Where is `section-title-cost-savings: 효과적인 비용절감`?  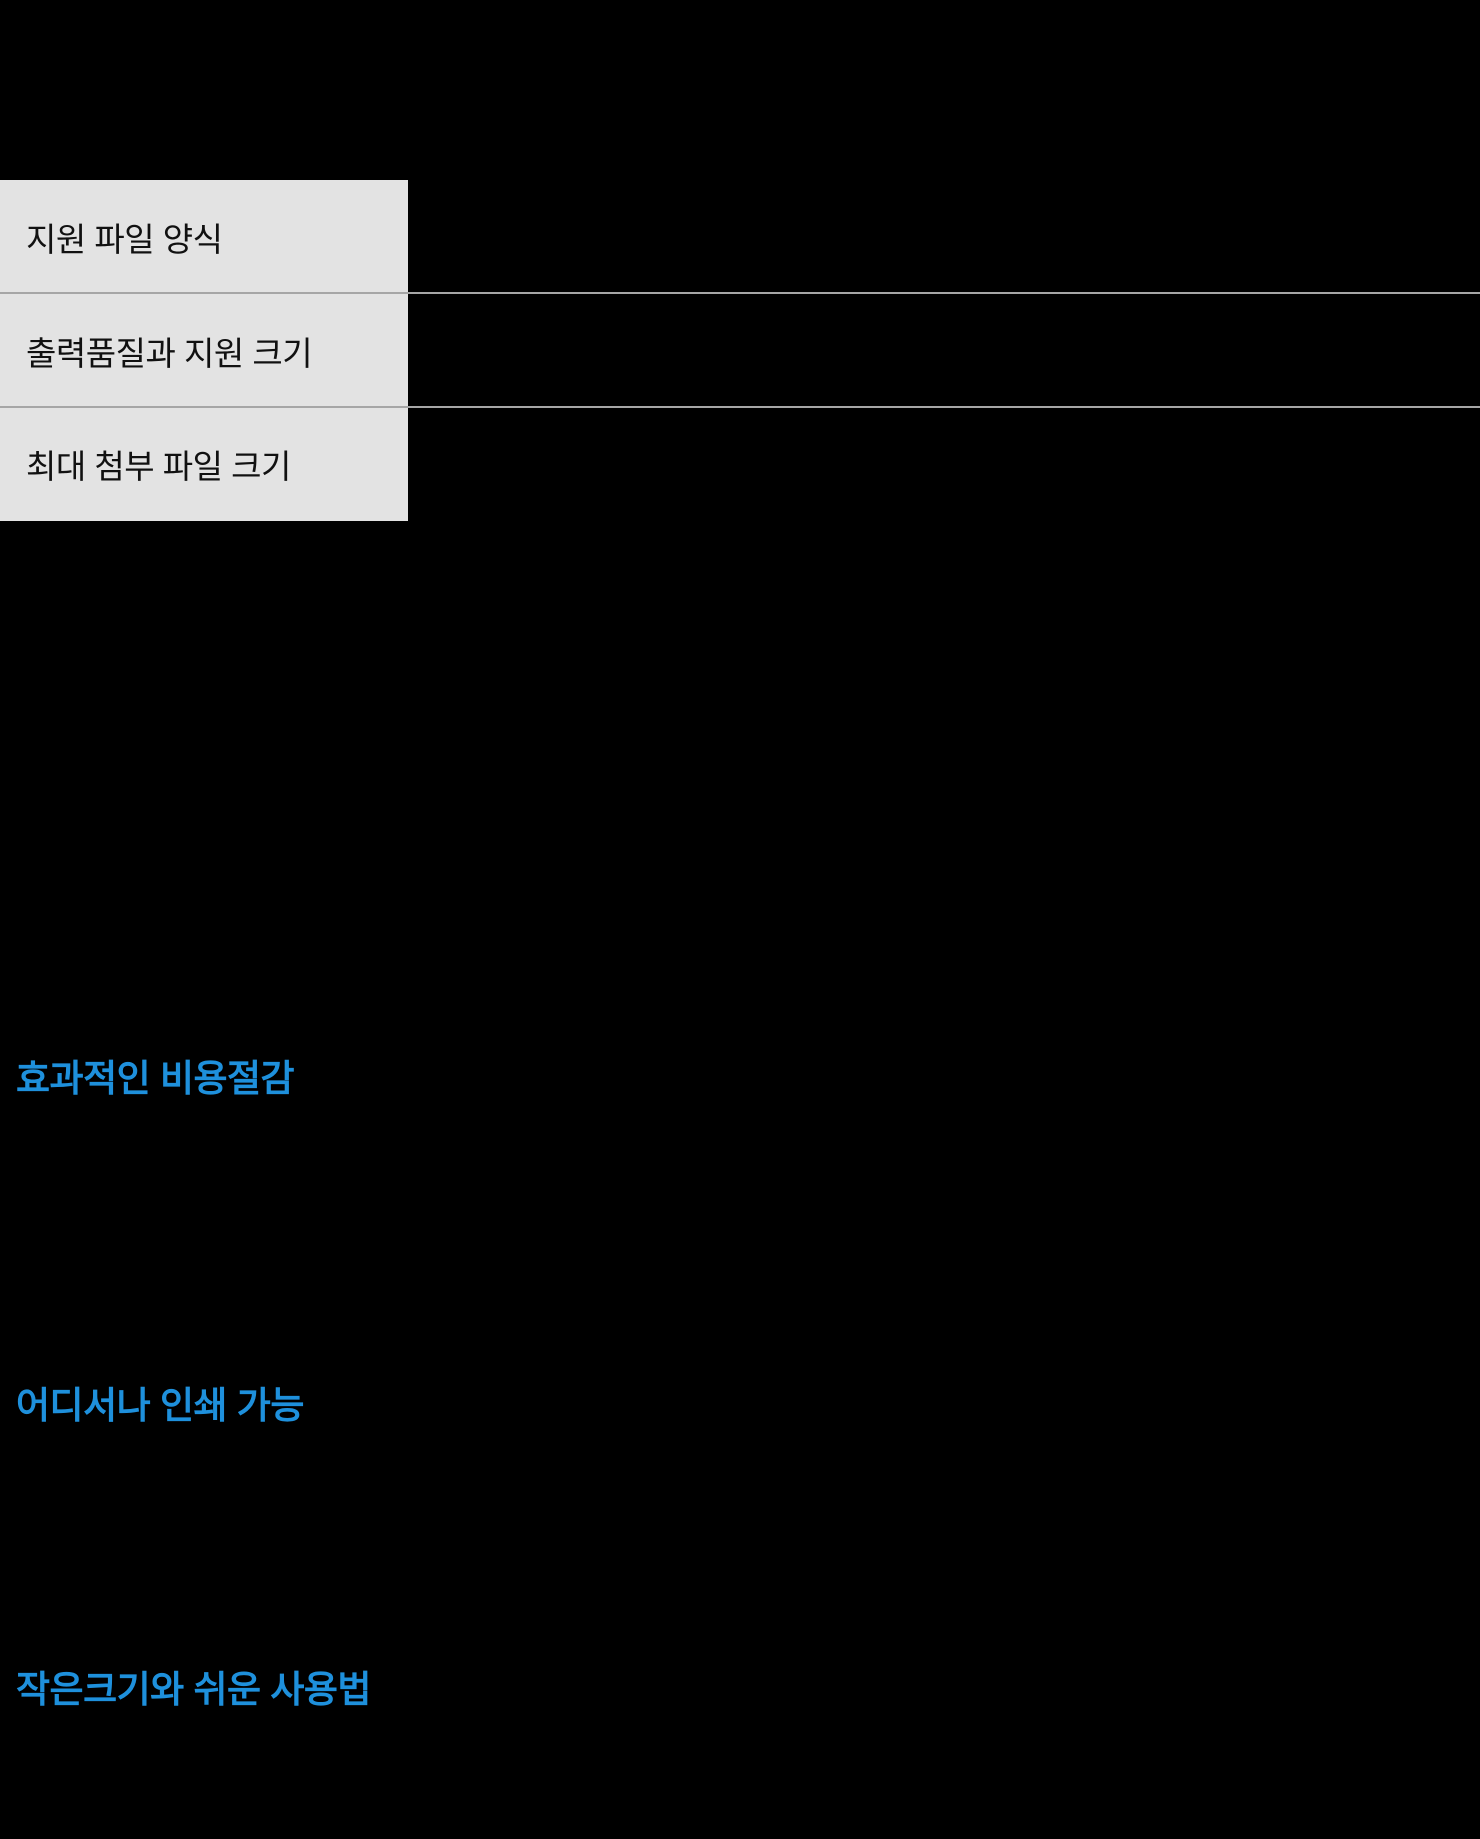 section-title-cost-savings: 효과적인 비용절감 is located at coordinates (155, 1078).